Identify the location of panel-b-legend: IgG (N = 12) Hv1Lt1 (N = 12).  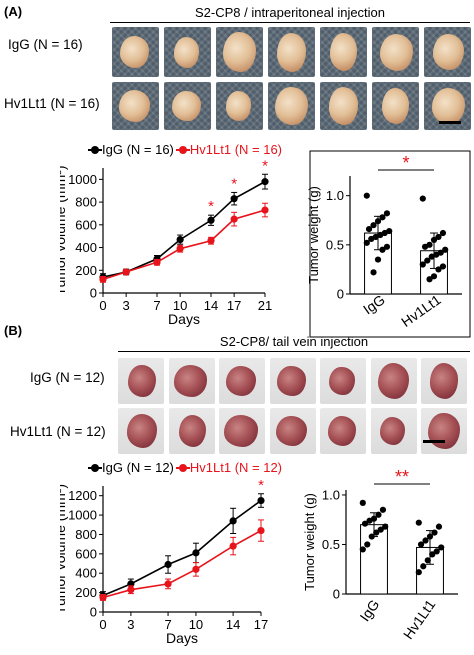
(185, 467).